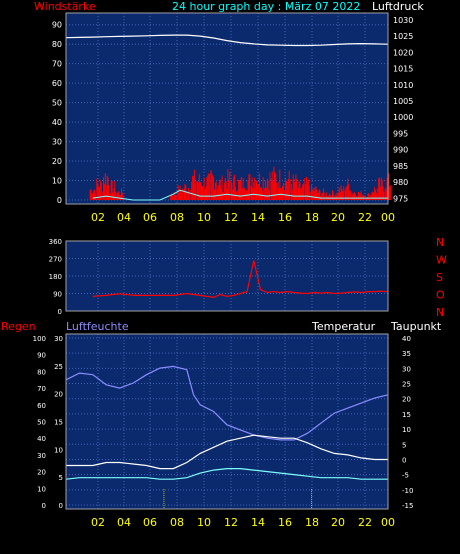 The image size is (460, 554). What do you see at coordinates (41, 389) in the screenshot?
I see `regen-tick-label: 70` at bounding box center [41, 389].